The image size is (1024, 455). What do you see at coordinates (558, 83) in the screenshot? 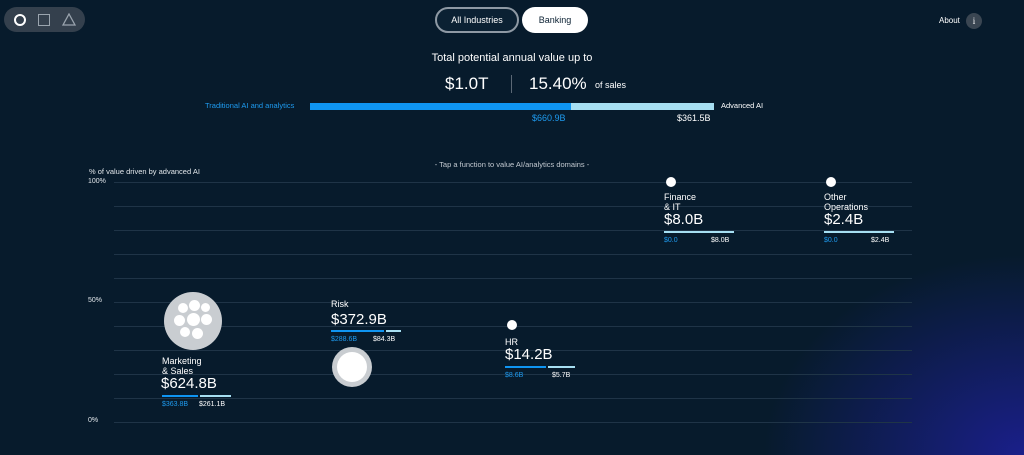
I see `percent-of-sales: 15.40%` at bounding box center [558, 83].